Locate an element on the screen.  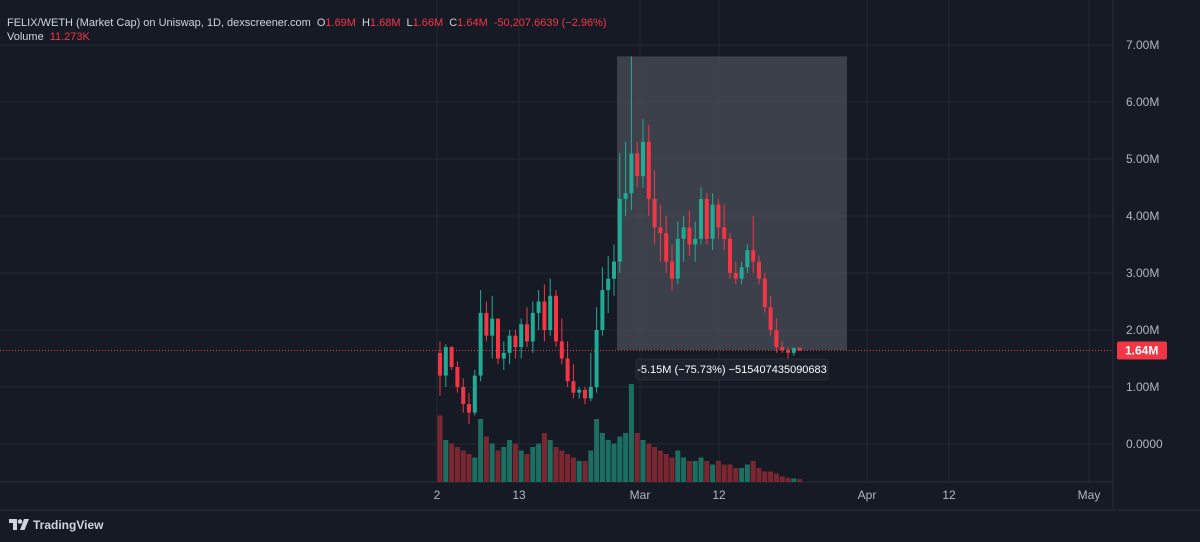
current-price-tag: 1.64M is located at coordinates (1142, 350).